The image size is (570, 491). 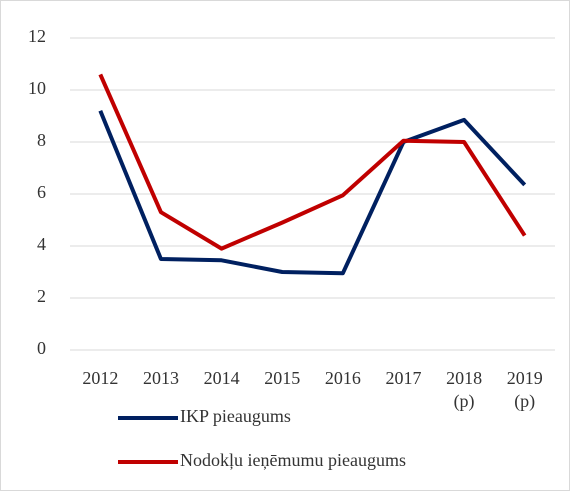 What do you see at coordinates (282, 378) in the screenshot?
I see `x-tick-label: 2015` at bounding box center [282, 378].